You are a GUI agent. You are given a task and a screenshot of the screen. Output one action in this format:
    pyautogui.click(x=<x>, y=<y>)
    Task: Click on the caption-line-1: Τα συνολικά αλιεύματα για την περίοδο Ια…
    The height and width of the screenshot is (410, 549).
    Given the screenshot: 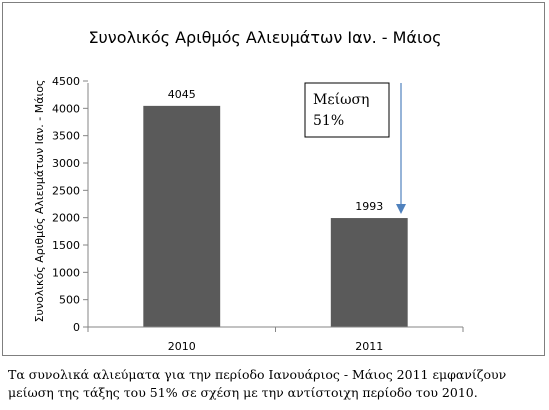 What is the action you would take?
    pyautogui.click(x=257, y=374)
    